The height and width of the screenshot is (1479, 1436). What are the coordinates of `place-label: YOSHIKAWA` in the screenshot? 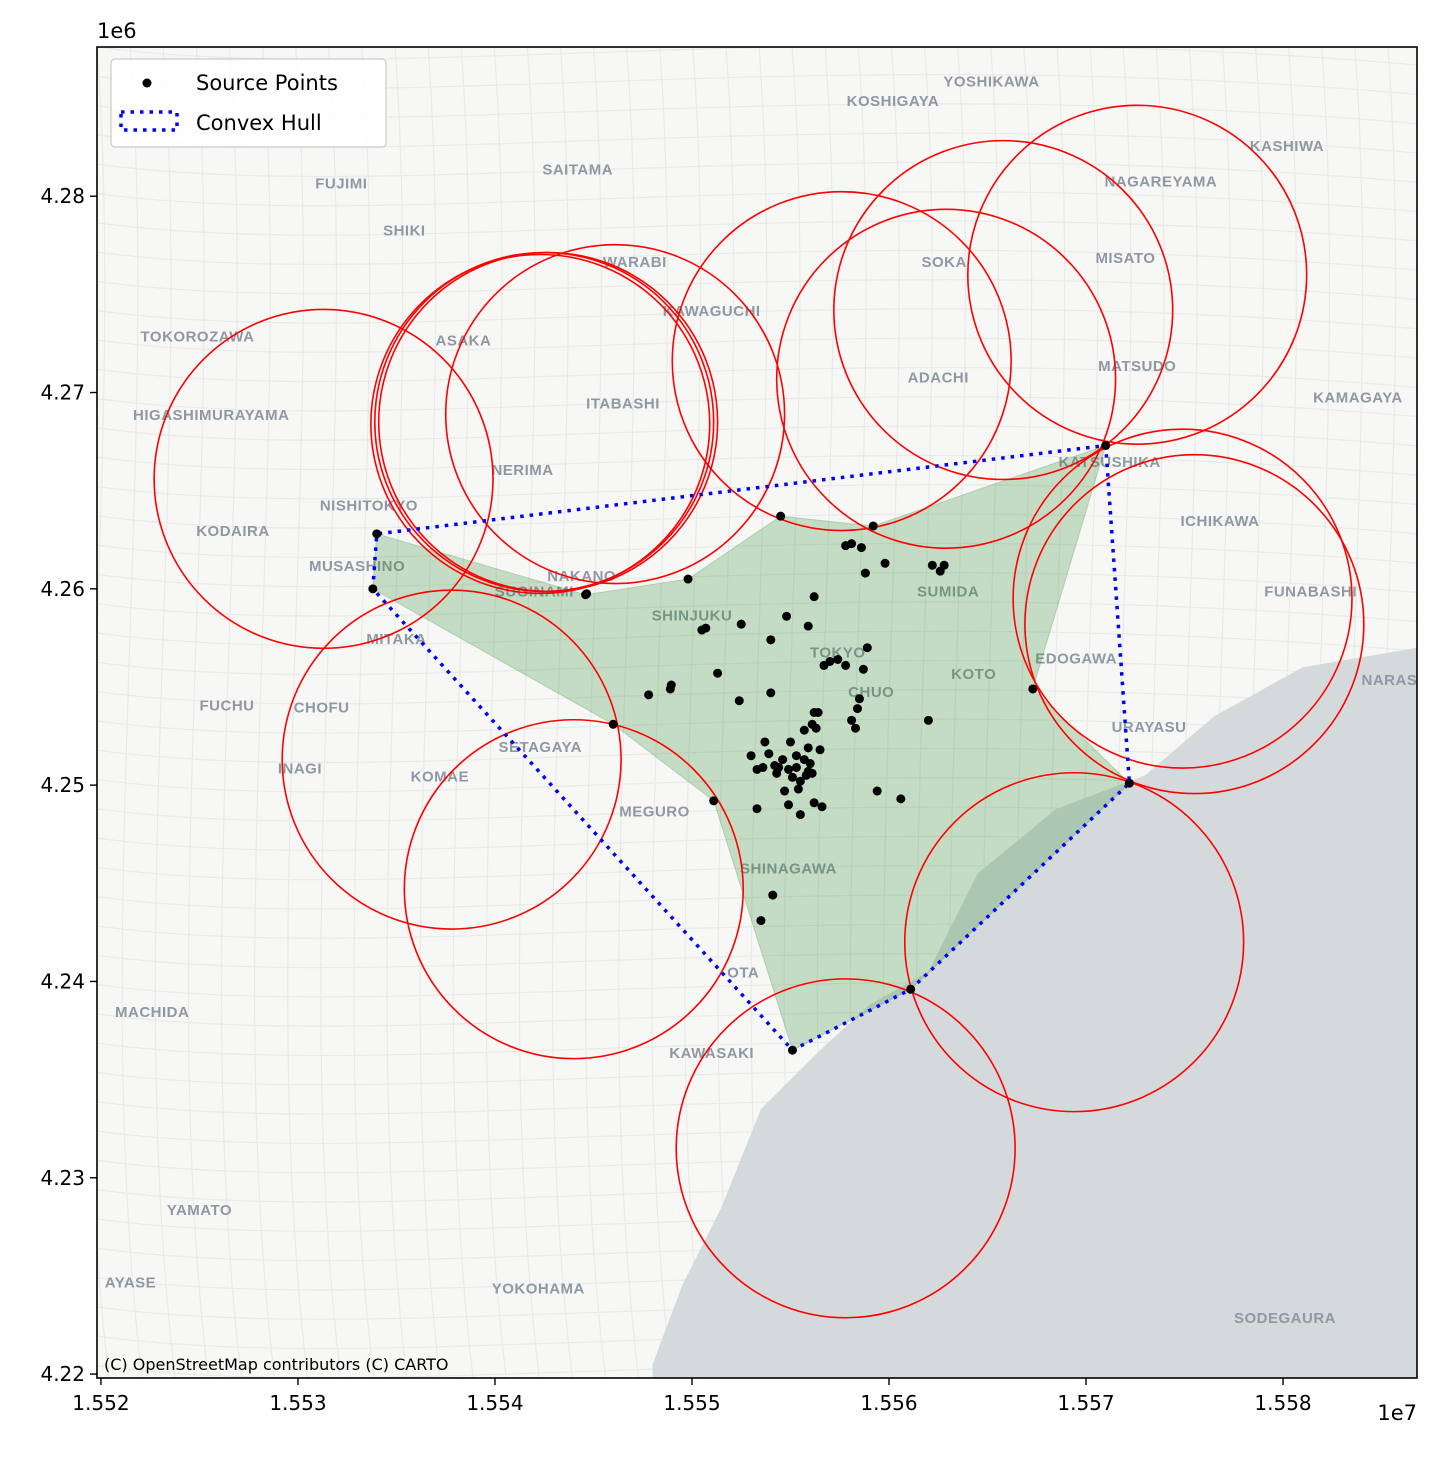 It's located at (991, 81).